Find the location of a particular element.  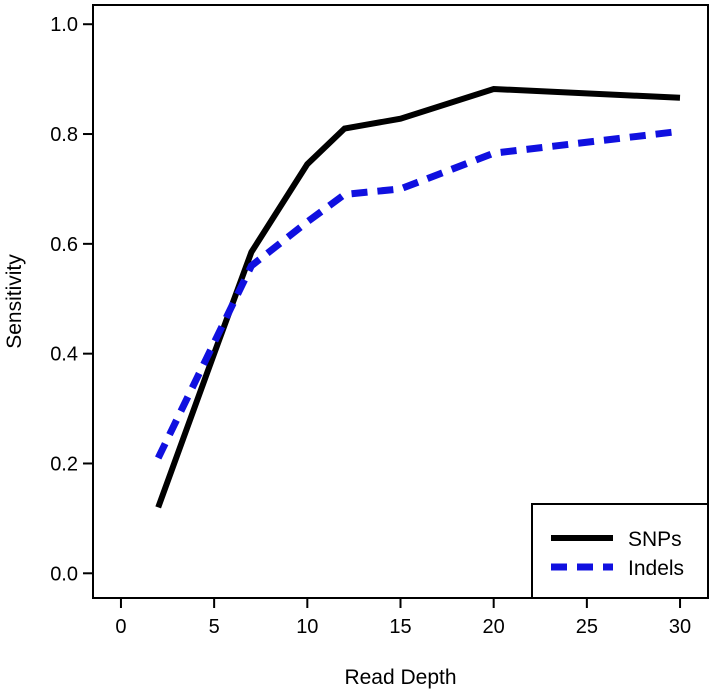

x-tick-label: 30 is located at coordinates (680, 627).